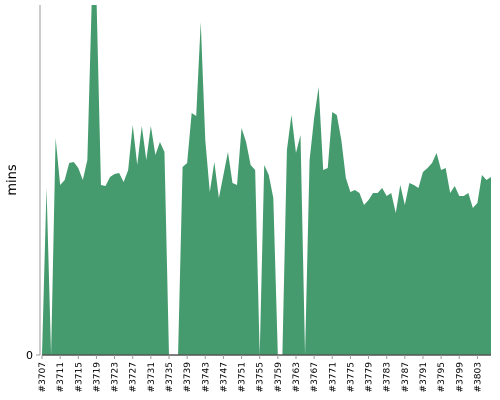  What do you see at coordinates (261, 377) in the screenshot?
I see `x-tick-label: #3755` at bounding box center [261, 377].